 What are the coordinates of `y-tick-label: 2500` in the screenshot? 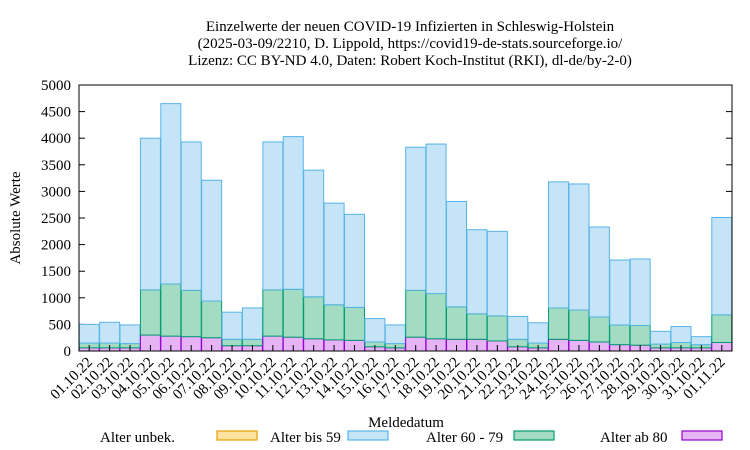 It's located at (56, 219).